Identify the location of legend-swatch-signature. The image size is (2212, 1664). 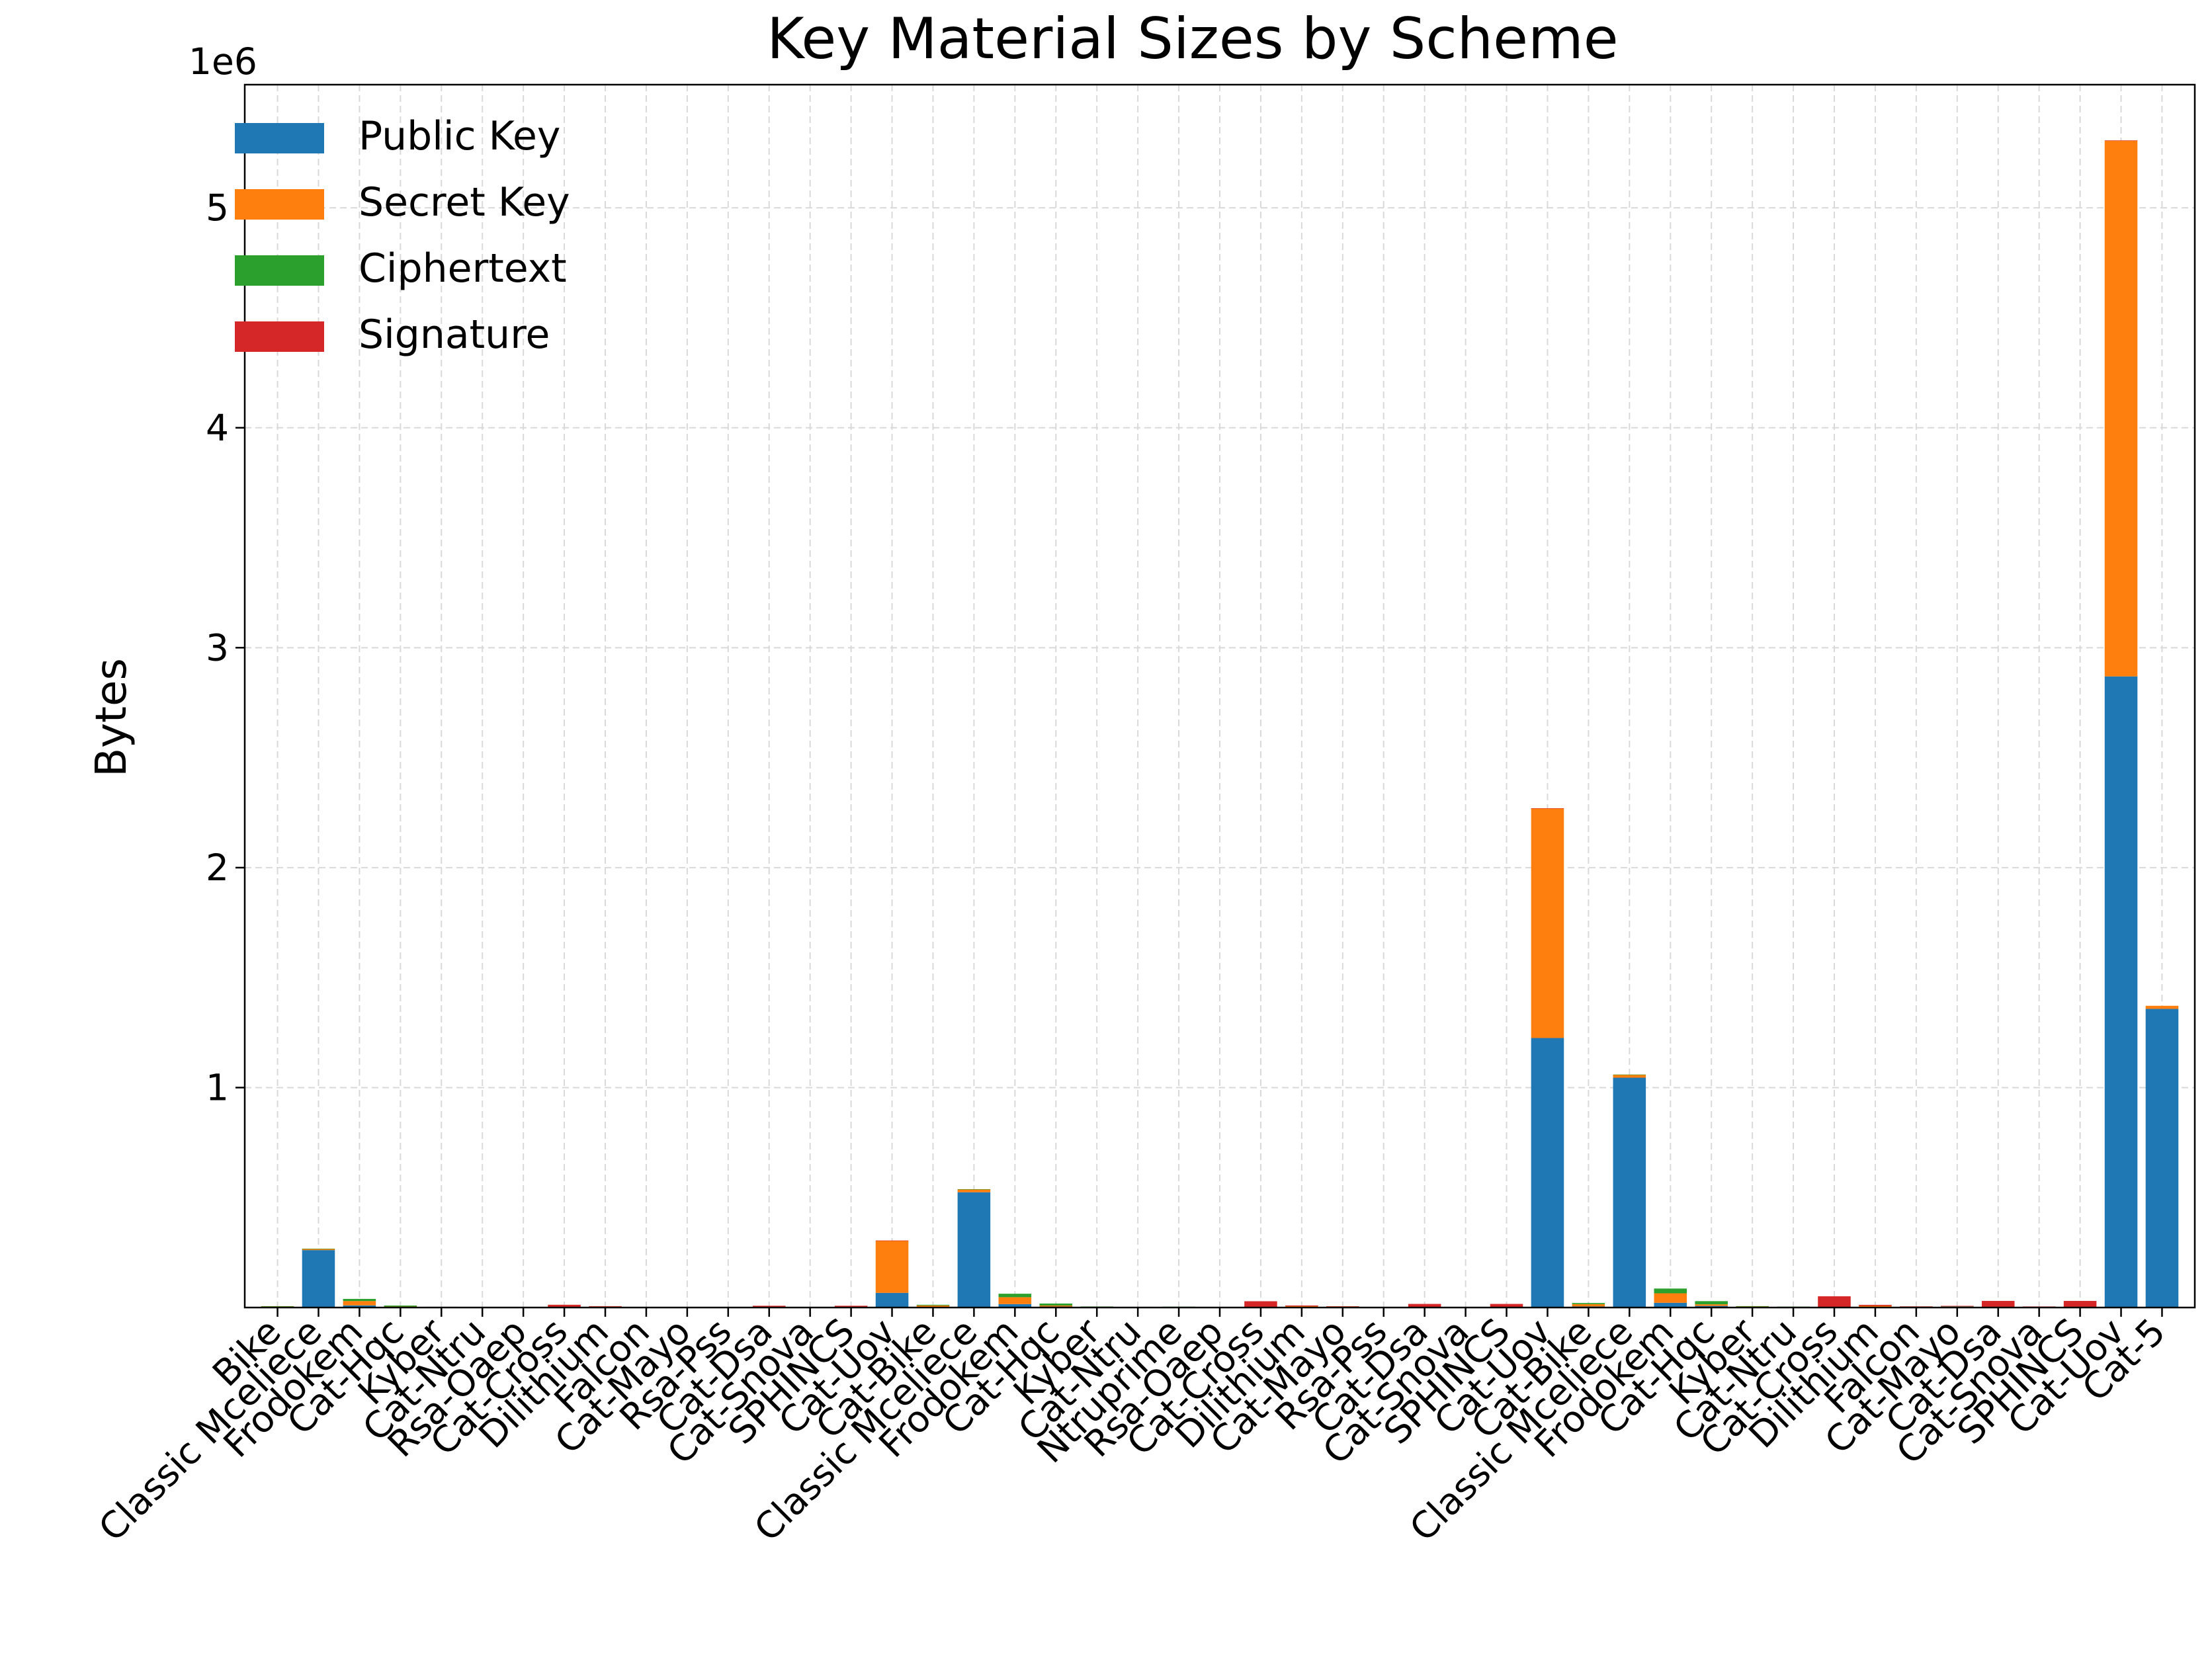
(279, 336).